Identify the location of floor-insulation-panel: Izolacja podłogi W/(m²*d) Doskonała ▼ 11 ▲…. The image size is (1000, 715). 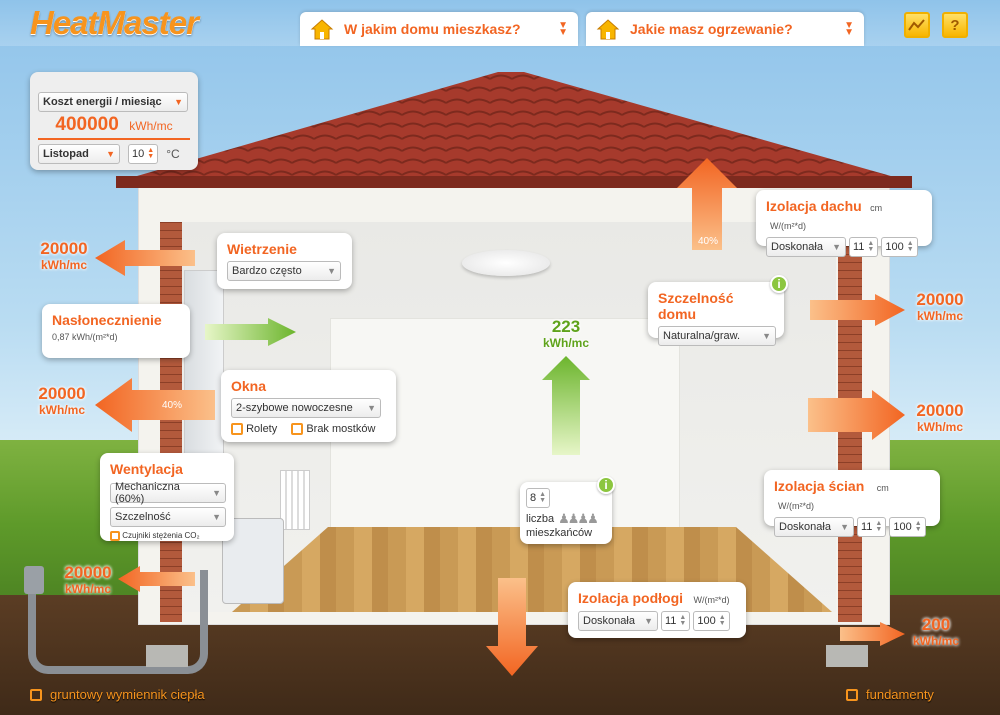
(657, 610).